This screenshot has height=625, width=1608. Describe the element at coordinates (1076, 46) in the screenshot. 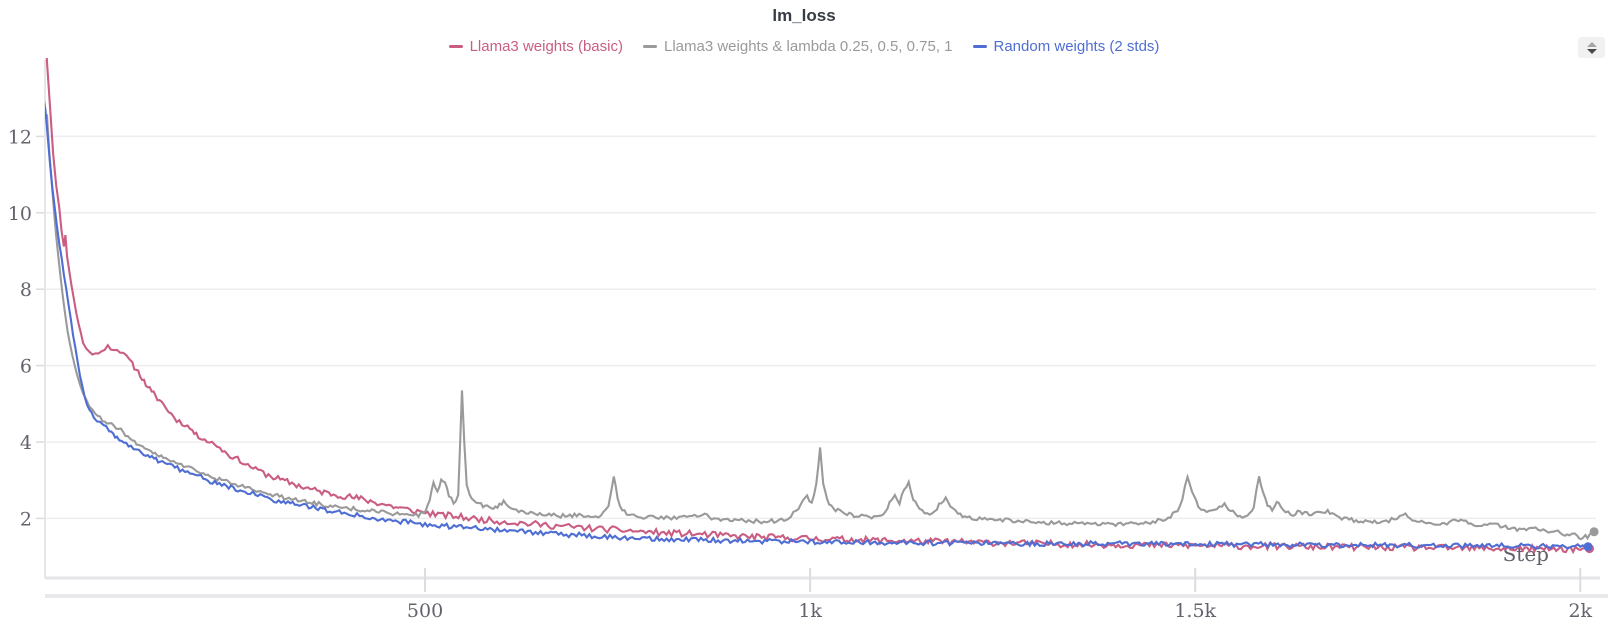

I see `legend-label: Random weights (2 stds)` at that location.